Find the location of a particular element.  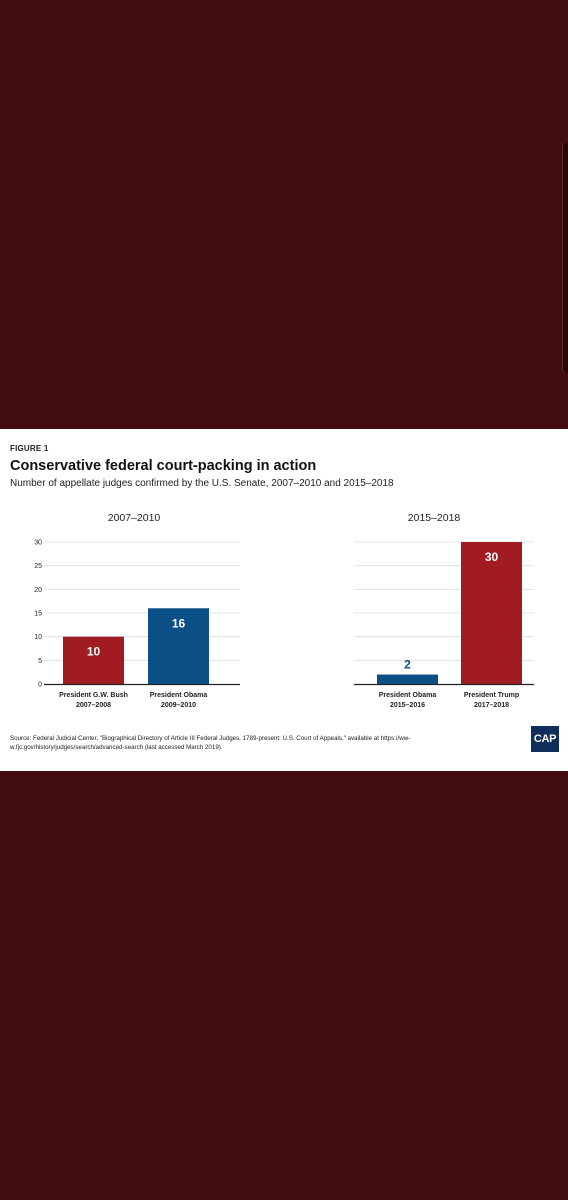

y-tick-label: 10 is located at coordinates (38, 637).